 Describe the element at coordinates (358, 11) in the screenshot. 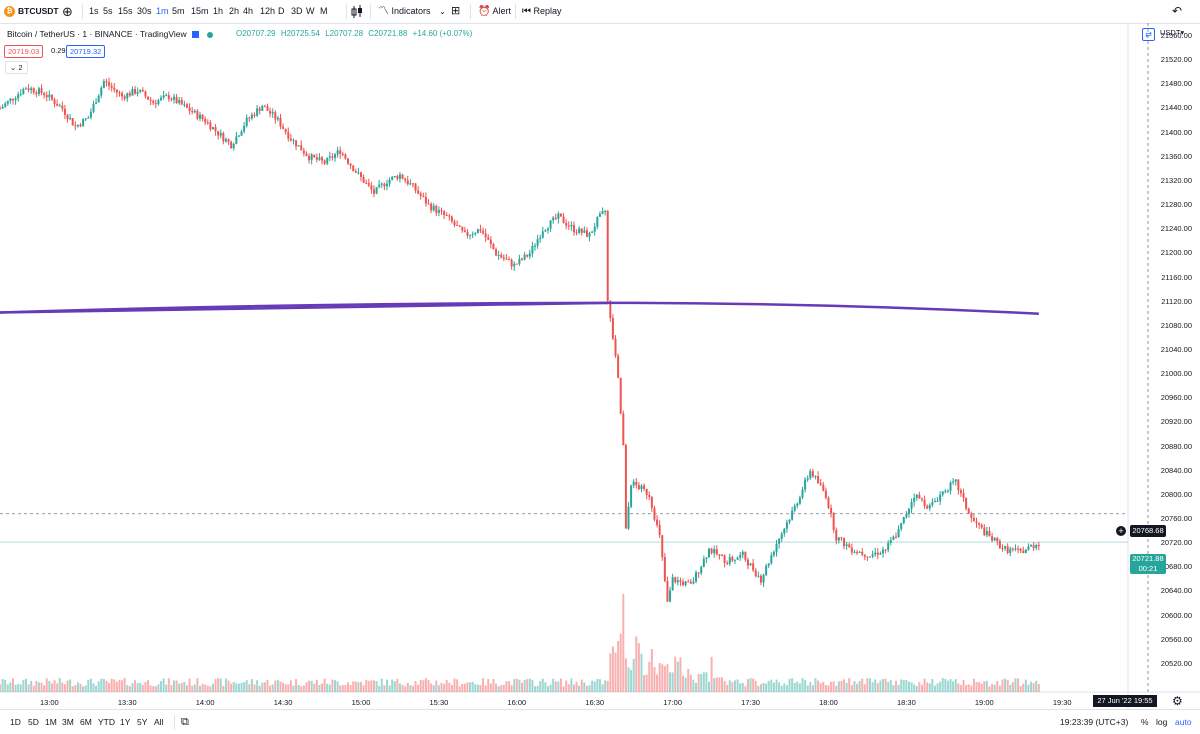

I see `candle-type-icon` at that location.